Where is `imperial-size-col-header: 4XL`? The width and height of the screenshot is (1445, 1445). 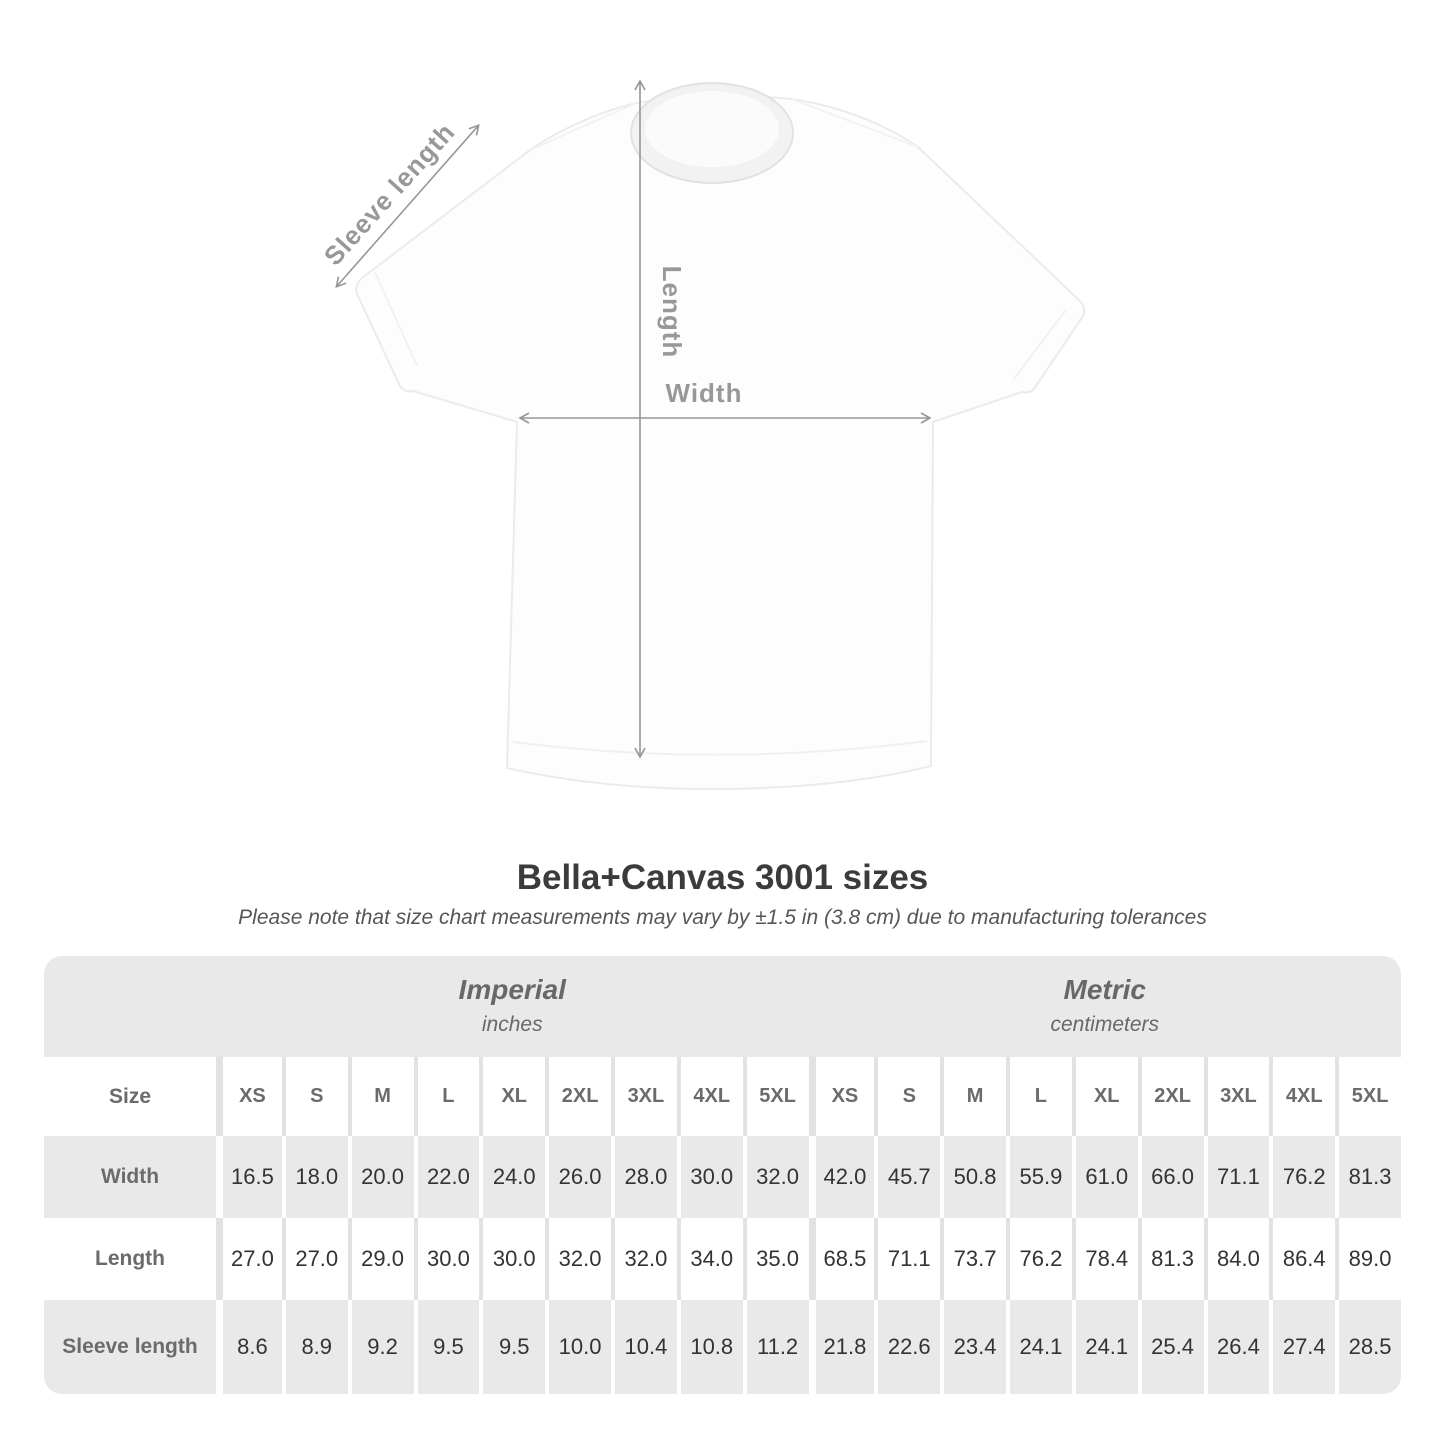 imperial-size-col-header: 4XL is located at coordinates (709, 1096).